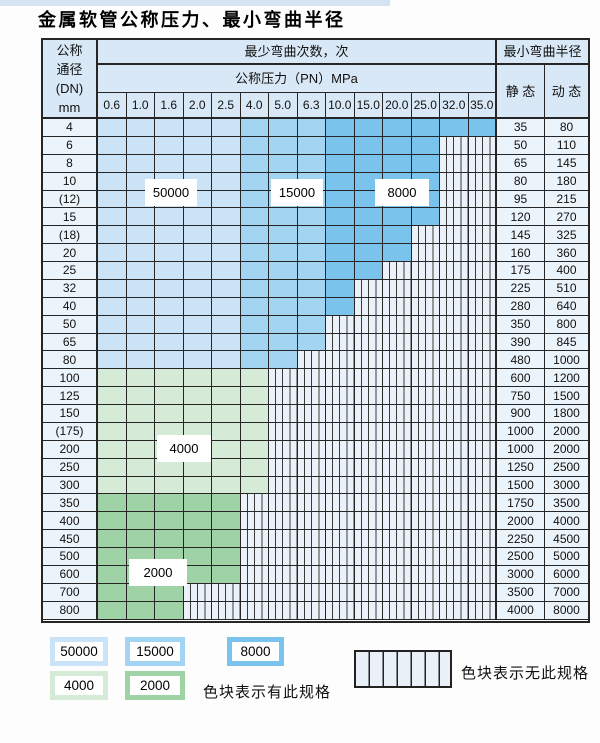 The width and height of the screenshot is (600, 743). What do you see at coordinates (70, 253) in the screenshot?
I see `dn-cell: 20` at bounding box center [70, 253].